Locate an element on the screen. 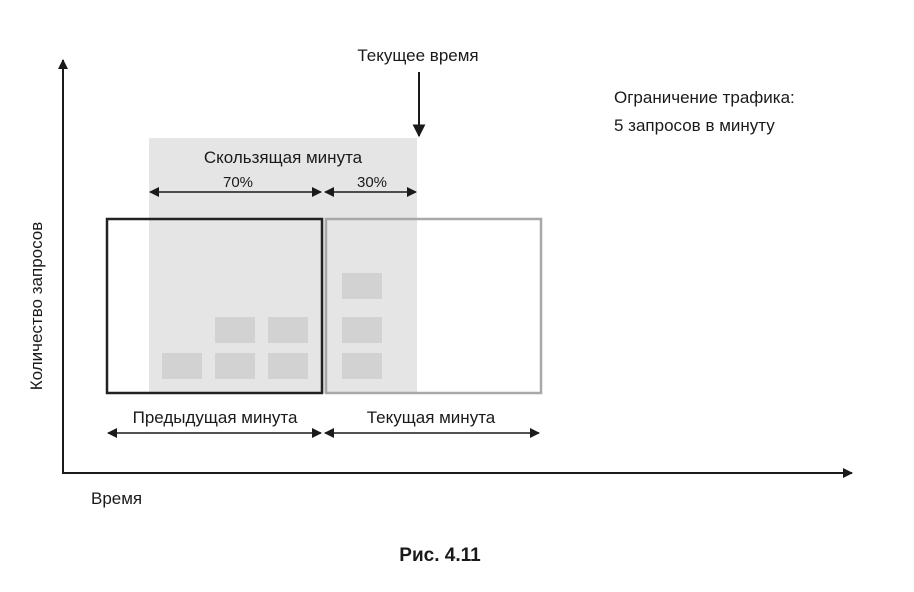  current-time-label: Текущее время is located at coordinates (417, 55).